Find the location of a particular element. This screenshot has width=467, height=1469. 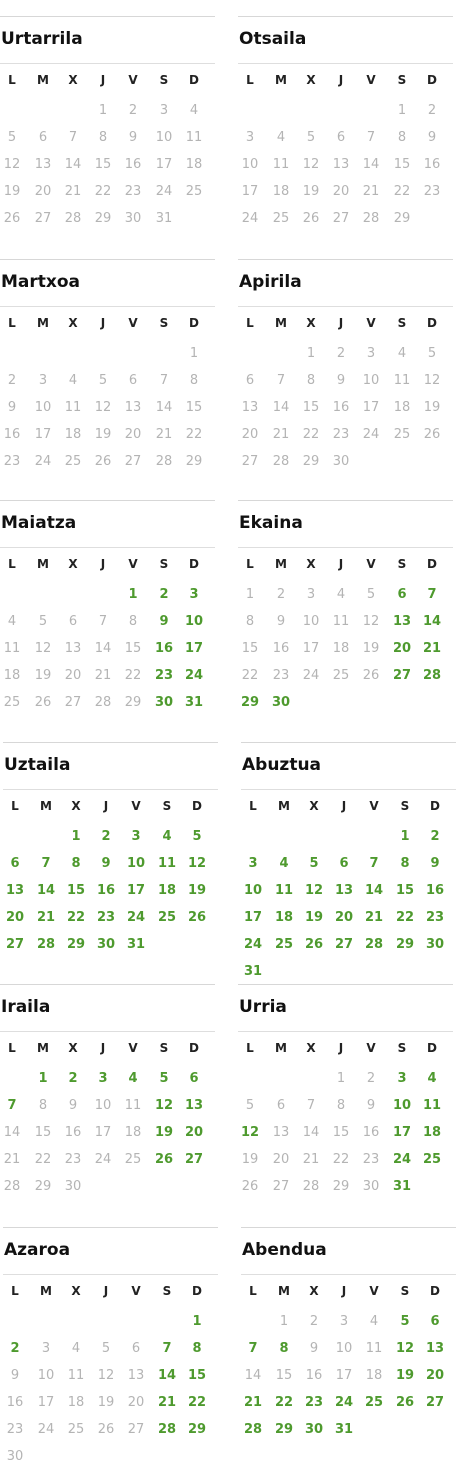

day-cell-highlighted: 25 is located at coordinates (432, 1160).